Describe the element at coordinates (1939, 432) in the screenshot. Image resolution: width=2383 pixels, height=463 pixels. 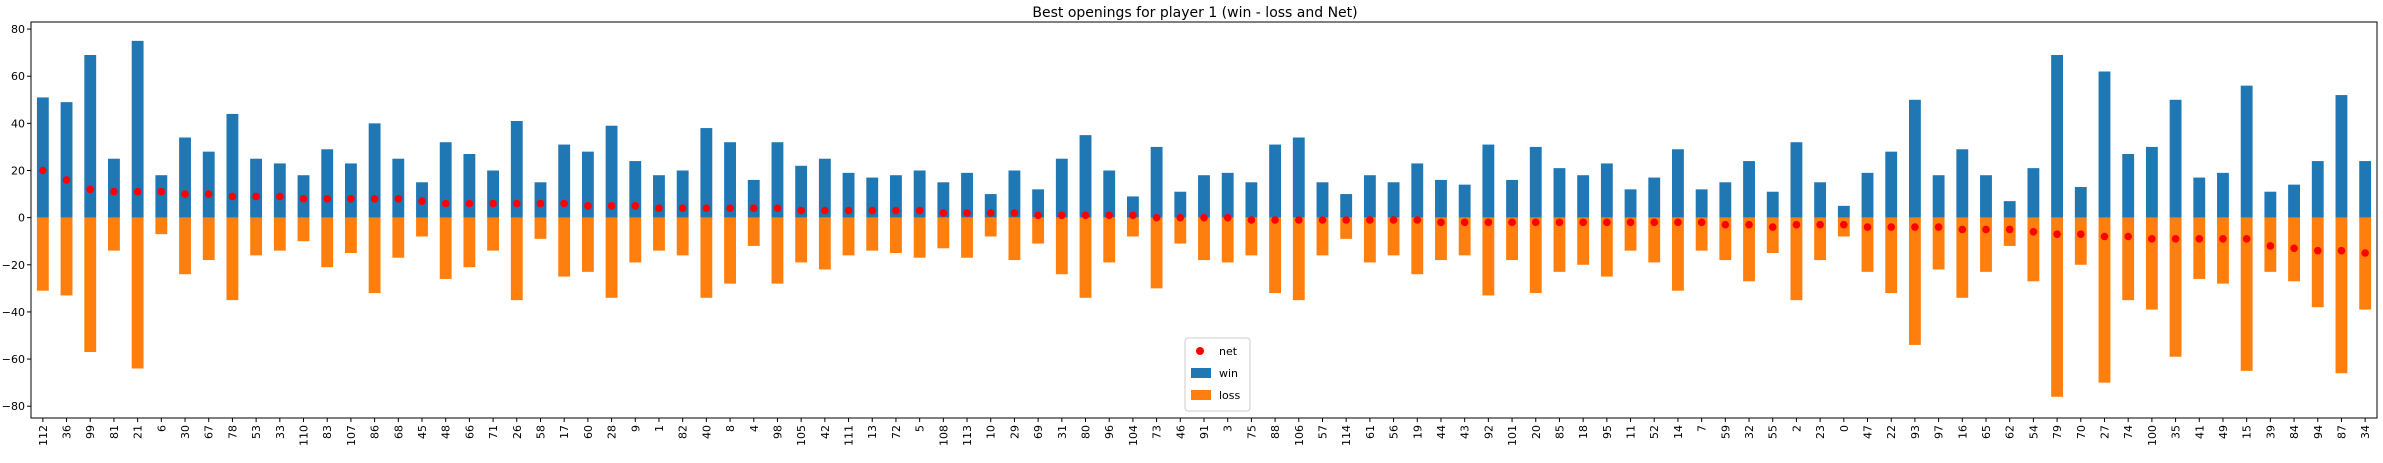
I see `x-tick-label: 97` at that location.